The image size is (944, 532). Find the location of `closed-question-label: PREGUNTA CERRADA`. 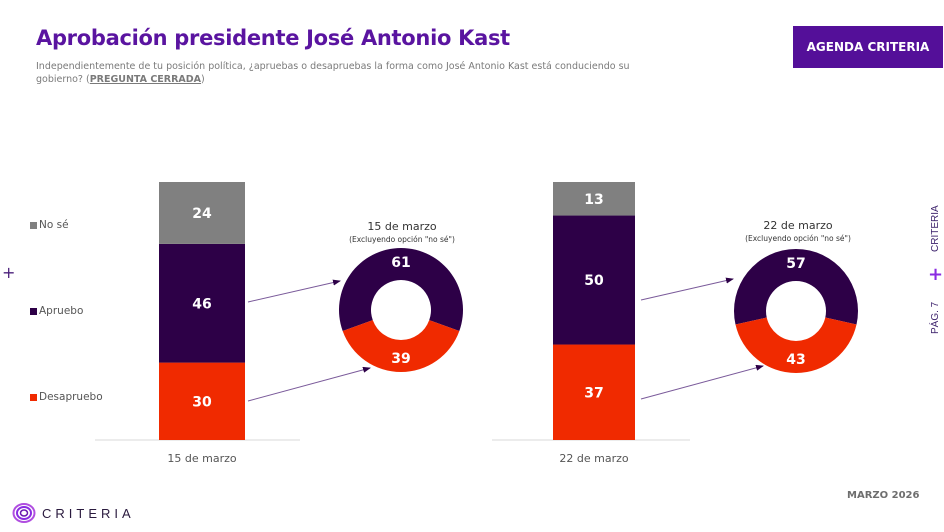

closed-question-label: PREGUNTA CERRADA is located at coordinates (145, 79).